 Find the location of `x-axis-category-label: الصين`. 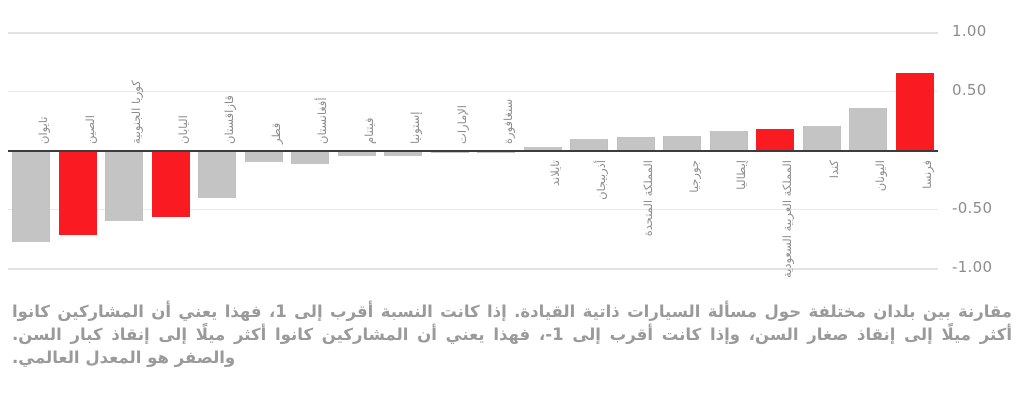

x-axis-category-label: الصين is located at coordinates (89, 129).